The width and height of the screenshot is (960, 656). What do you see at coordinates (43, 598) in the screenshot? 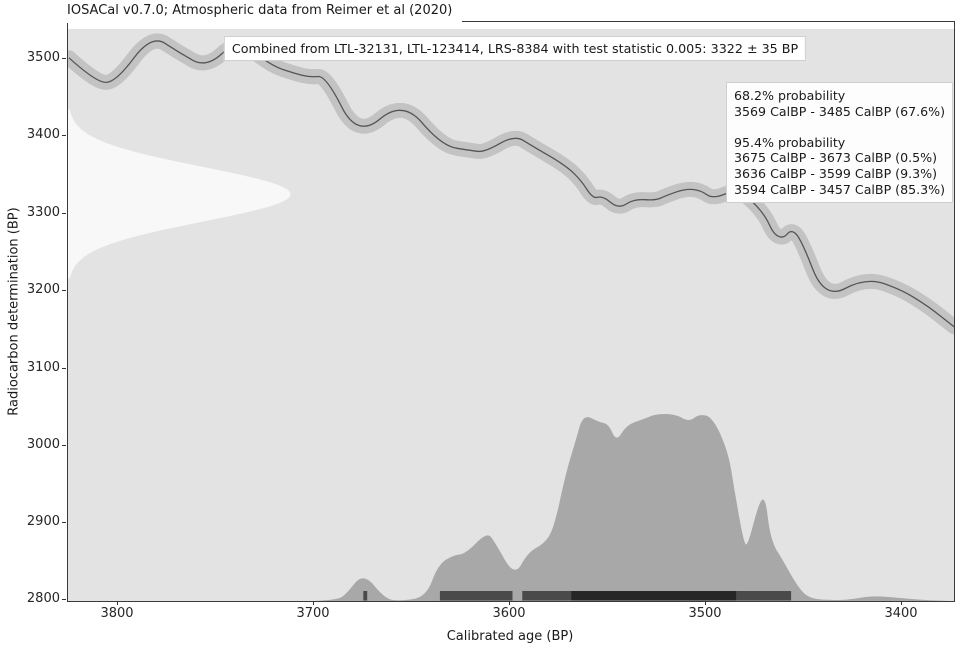
I see `y-tick-label: 2800` at bounding box center [43, 598].